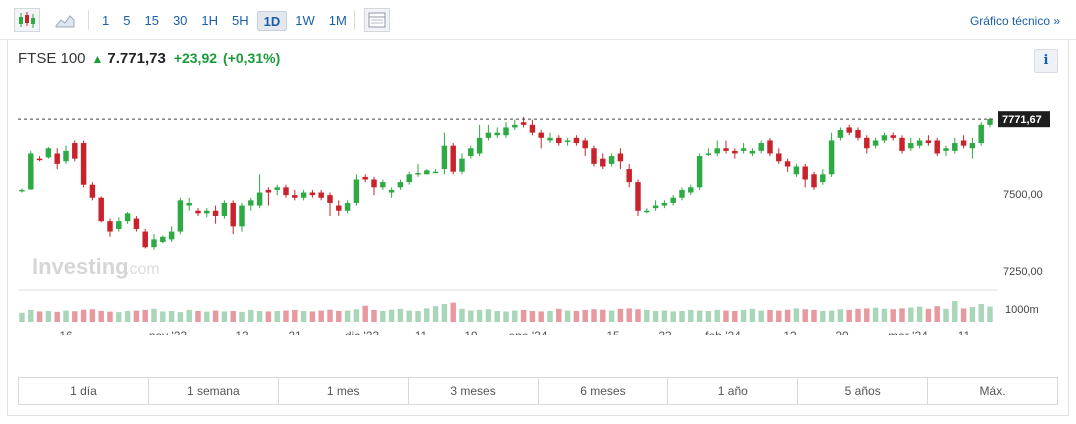 This screenshot has width=1076, height=424. What do you see at coordinates (106, 20) in the screenshot?
I see `interval-1: 1` at bounding box center [106, 20].